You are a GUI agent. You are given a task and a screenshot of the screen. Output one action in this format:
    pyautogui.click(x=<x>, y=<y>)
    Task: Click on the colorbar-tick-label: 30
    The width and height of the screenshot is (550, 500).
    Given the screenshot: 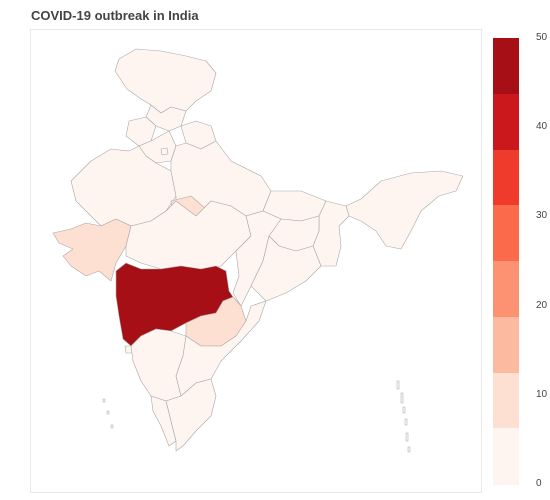 What is the action you would take?
    pyautogui.click(x=542, y=216)
    